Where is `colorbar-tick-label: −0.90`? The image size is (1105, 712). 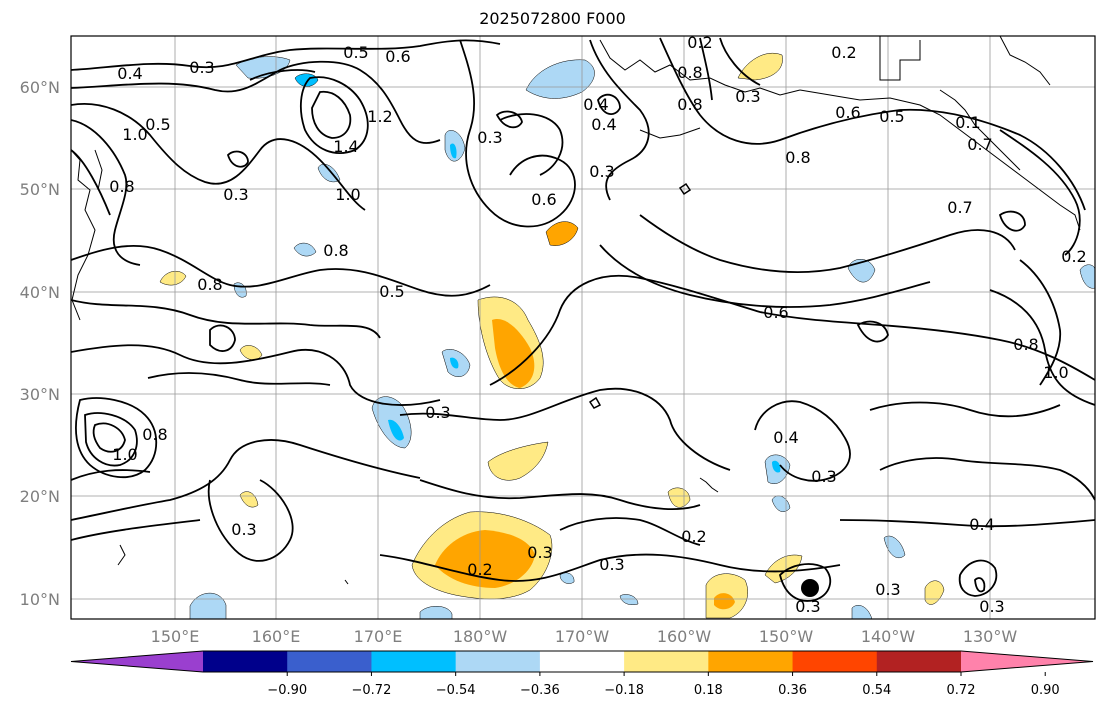
colorbar-tick-label: −0.90 is located at coordinates (287, 690).